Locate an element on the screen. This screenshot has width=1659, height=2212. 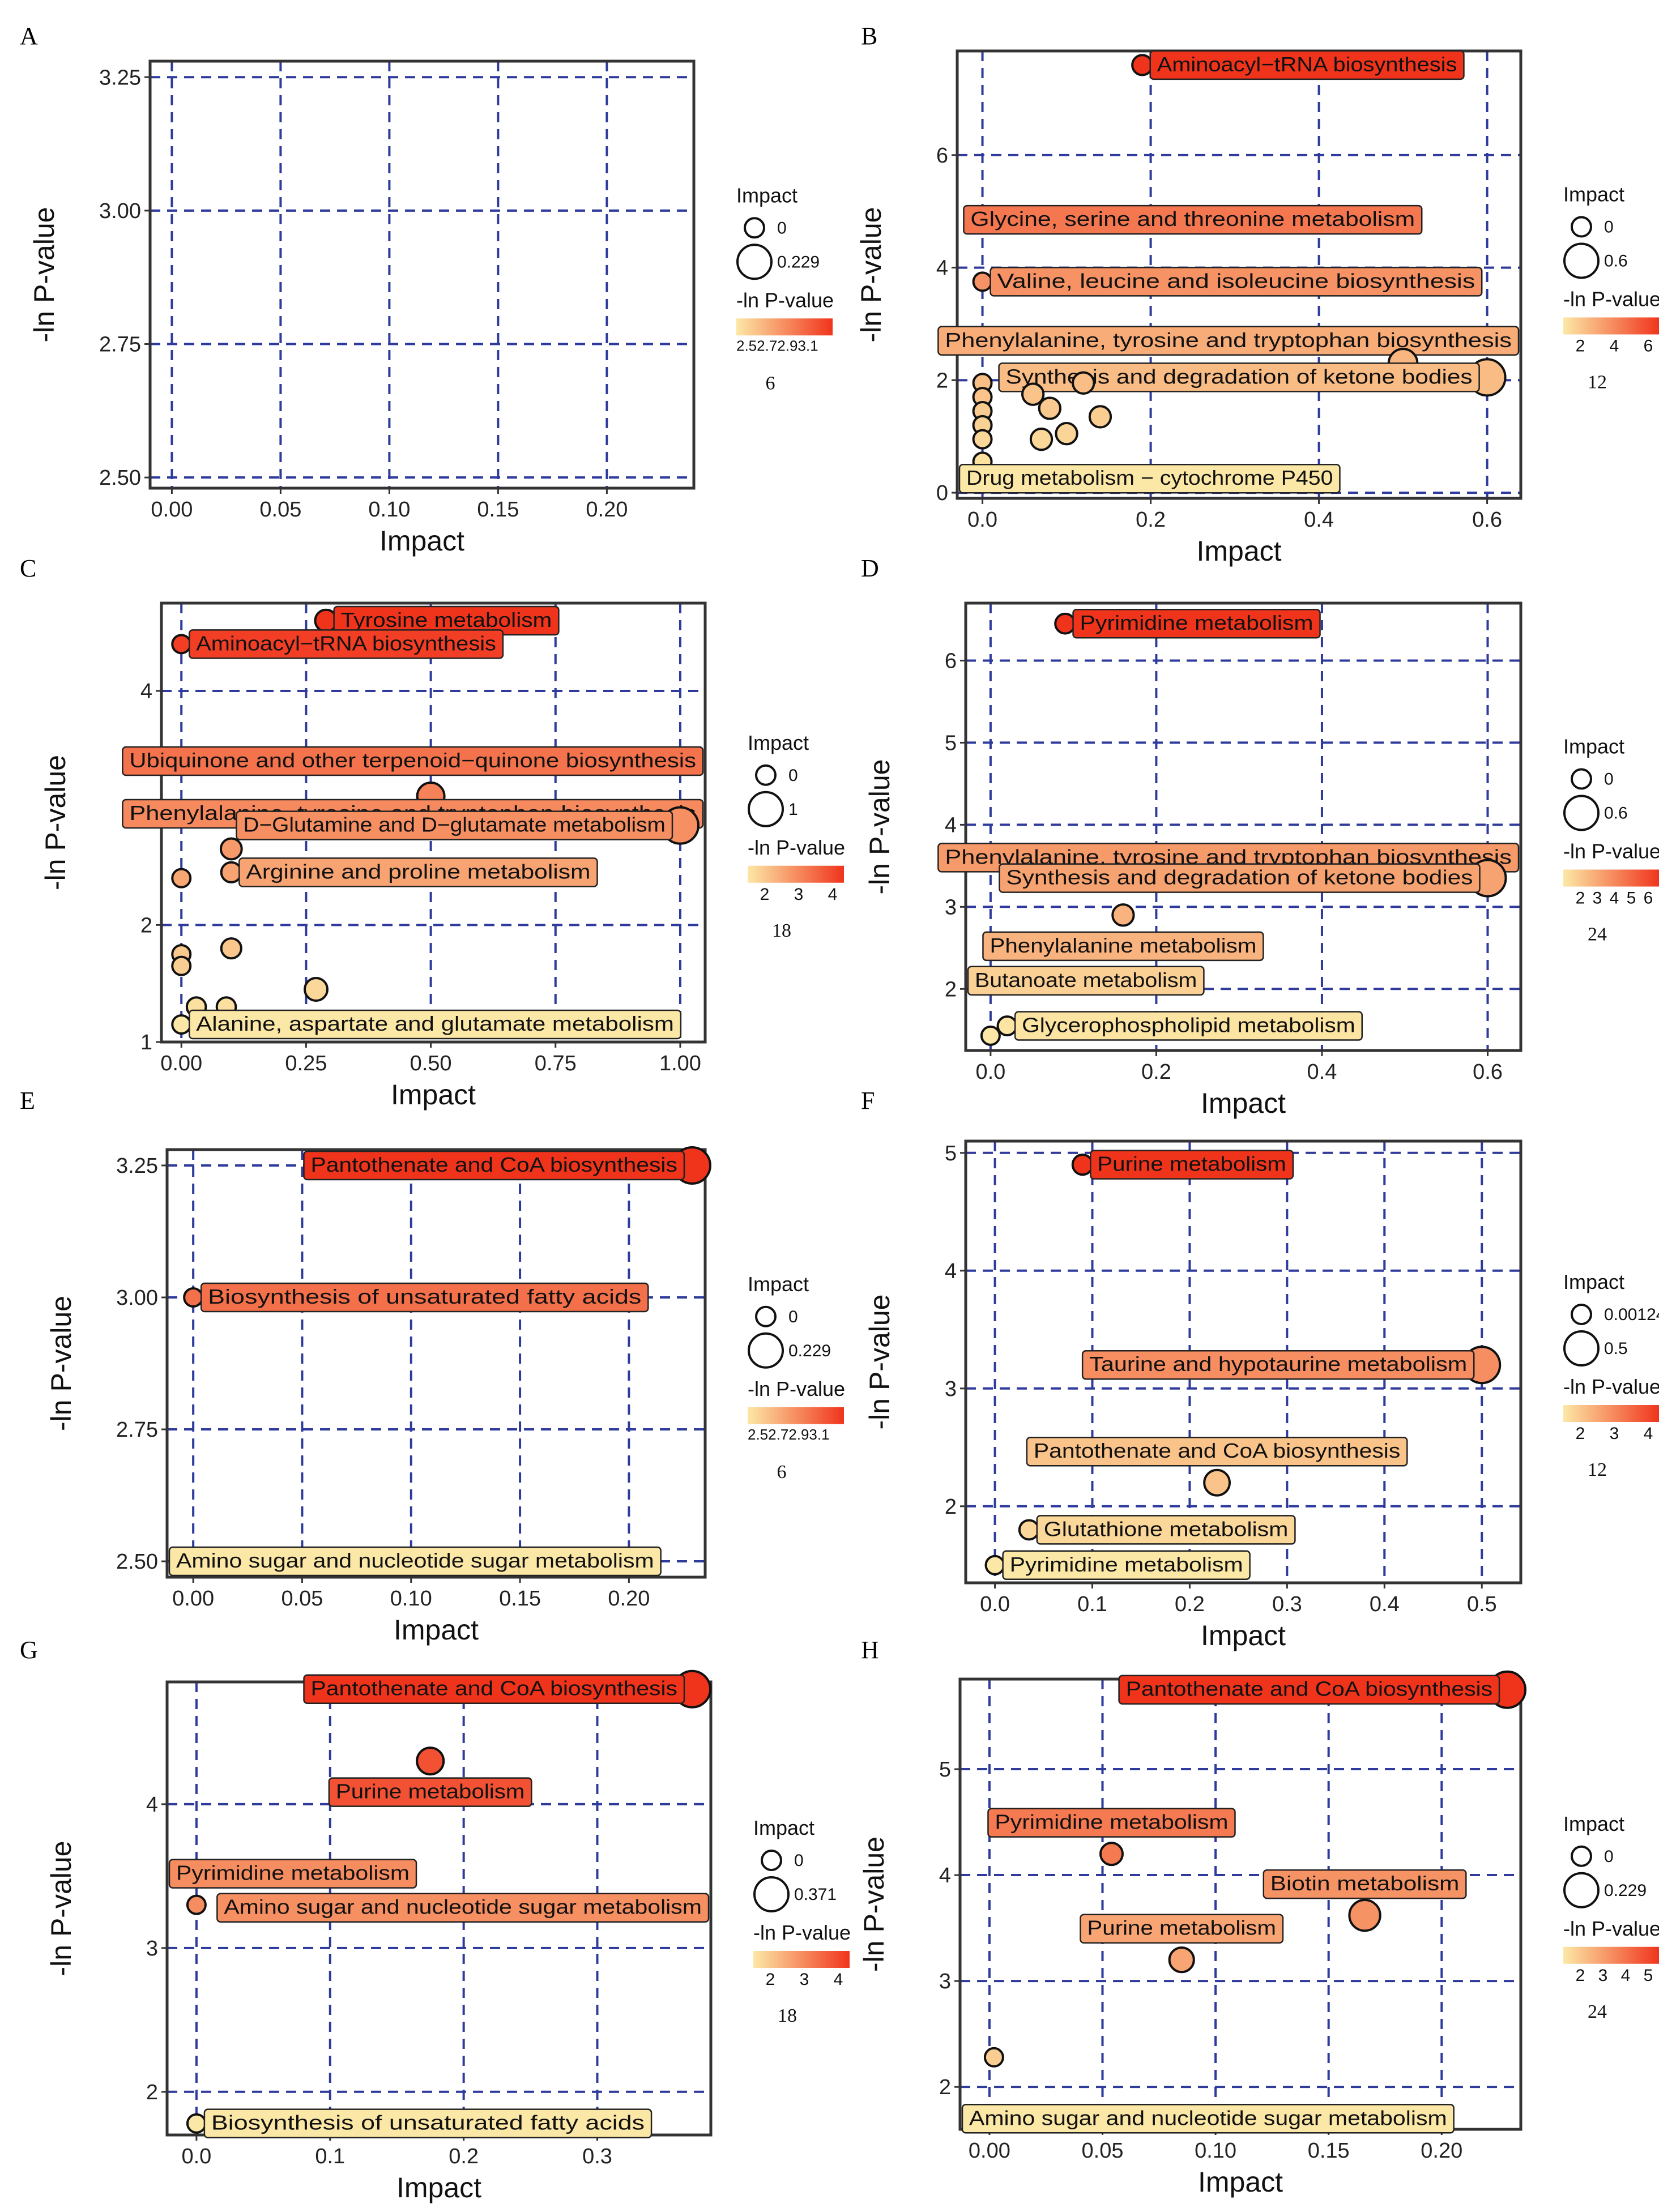
panel-letter: C is located at coordinates (28, 568).